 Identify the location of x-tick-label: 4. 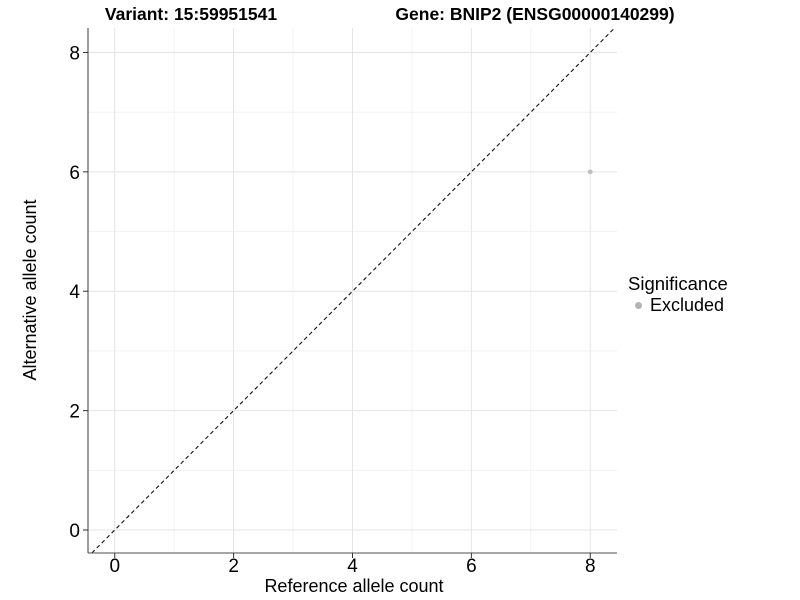
(352, 566).